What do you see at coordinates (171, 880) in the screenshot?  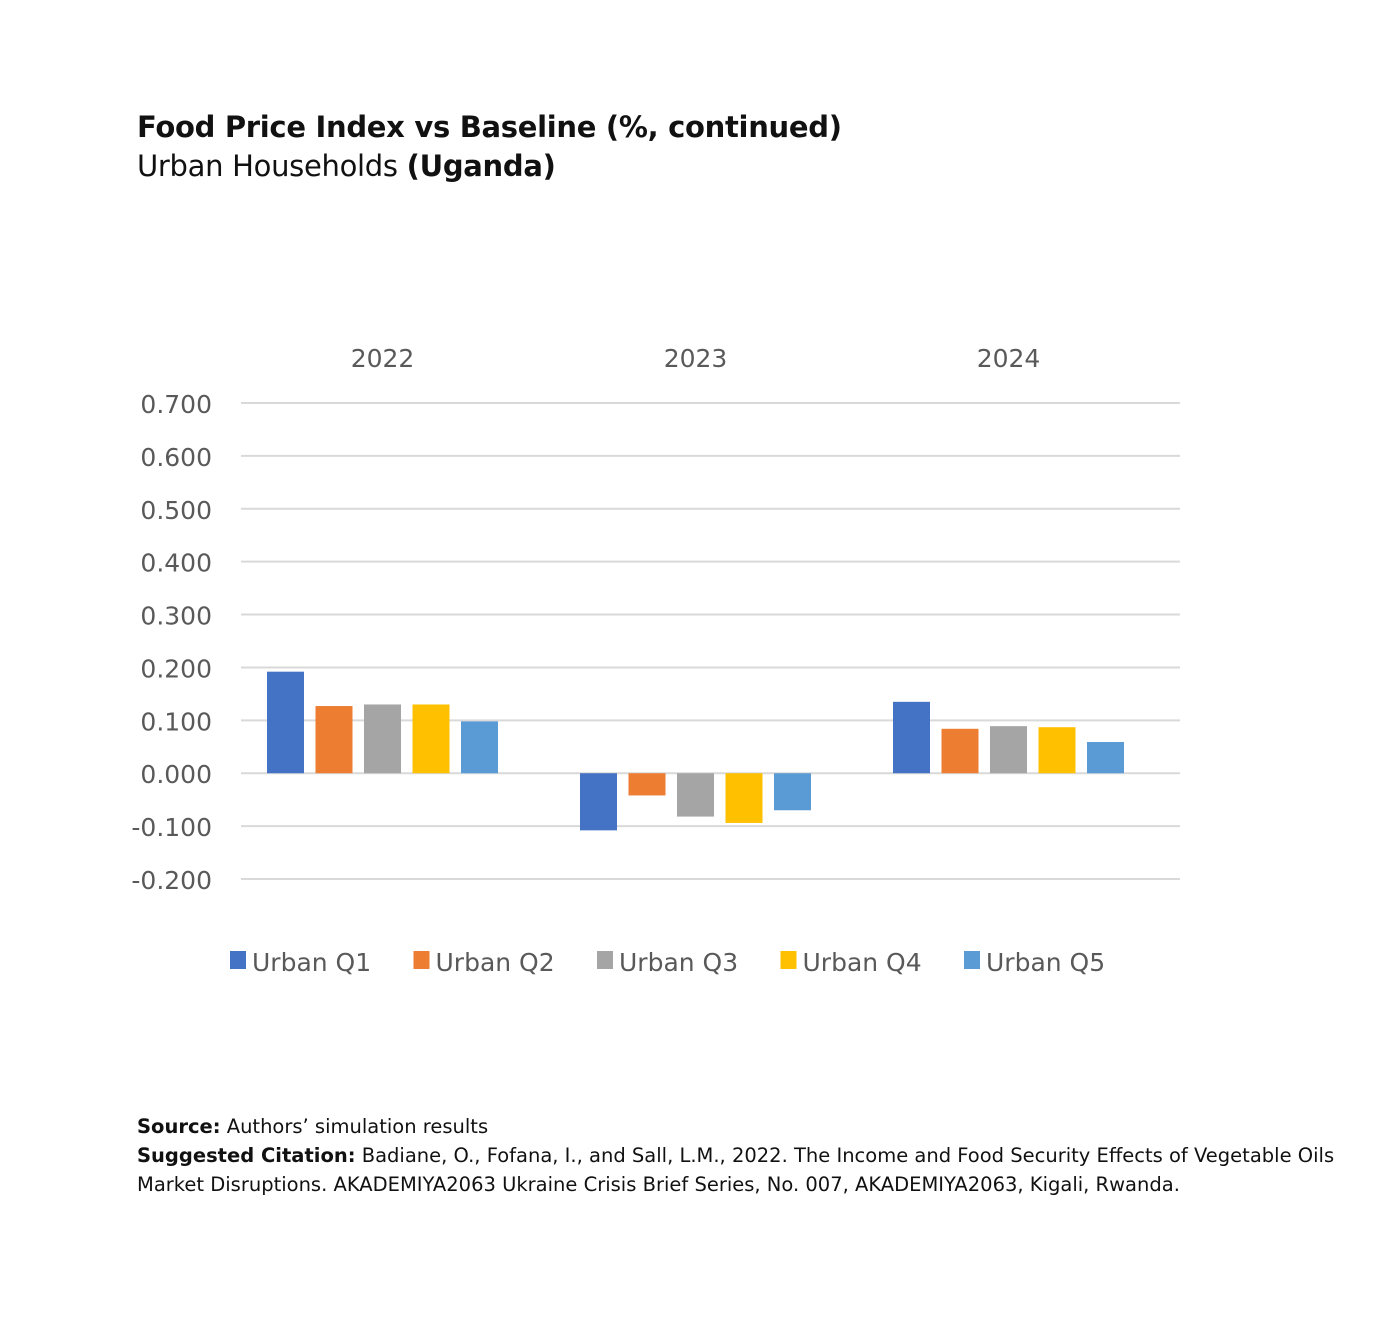 I see `y-tick-label: -0.200` at bounding box center [171, 880].